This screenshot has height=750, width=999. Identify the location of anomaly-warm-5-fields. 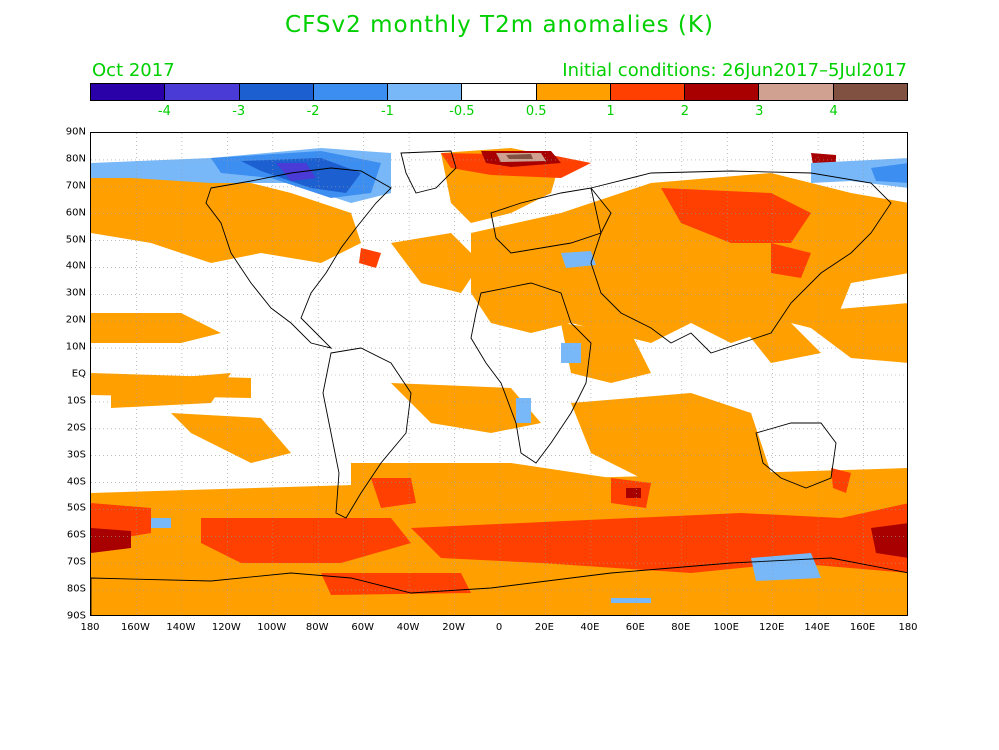
(519, 156).